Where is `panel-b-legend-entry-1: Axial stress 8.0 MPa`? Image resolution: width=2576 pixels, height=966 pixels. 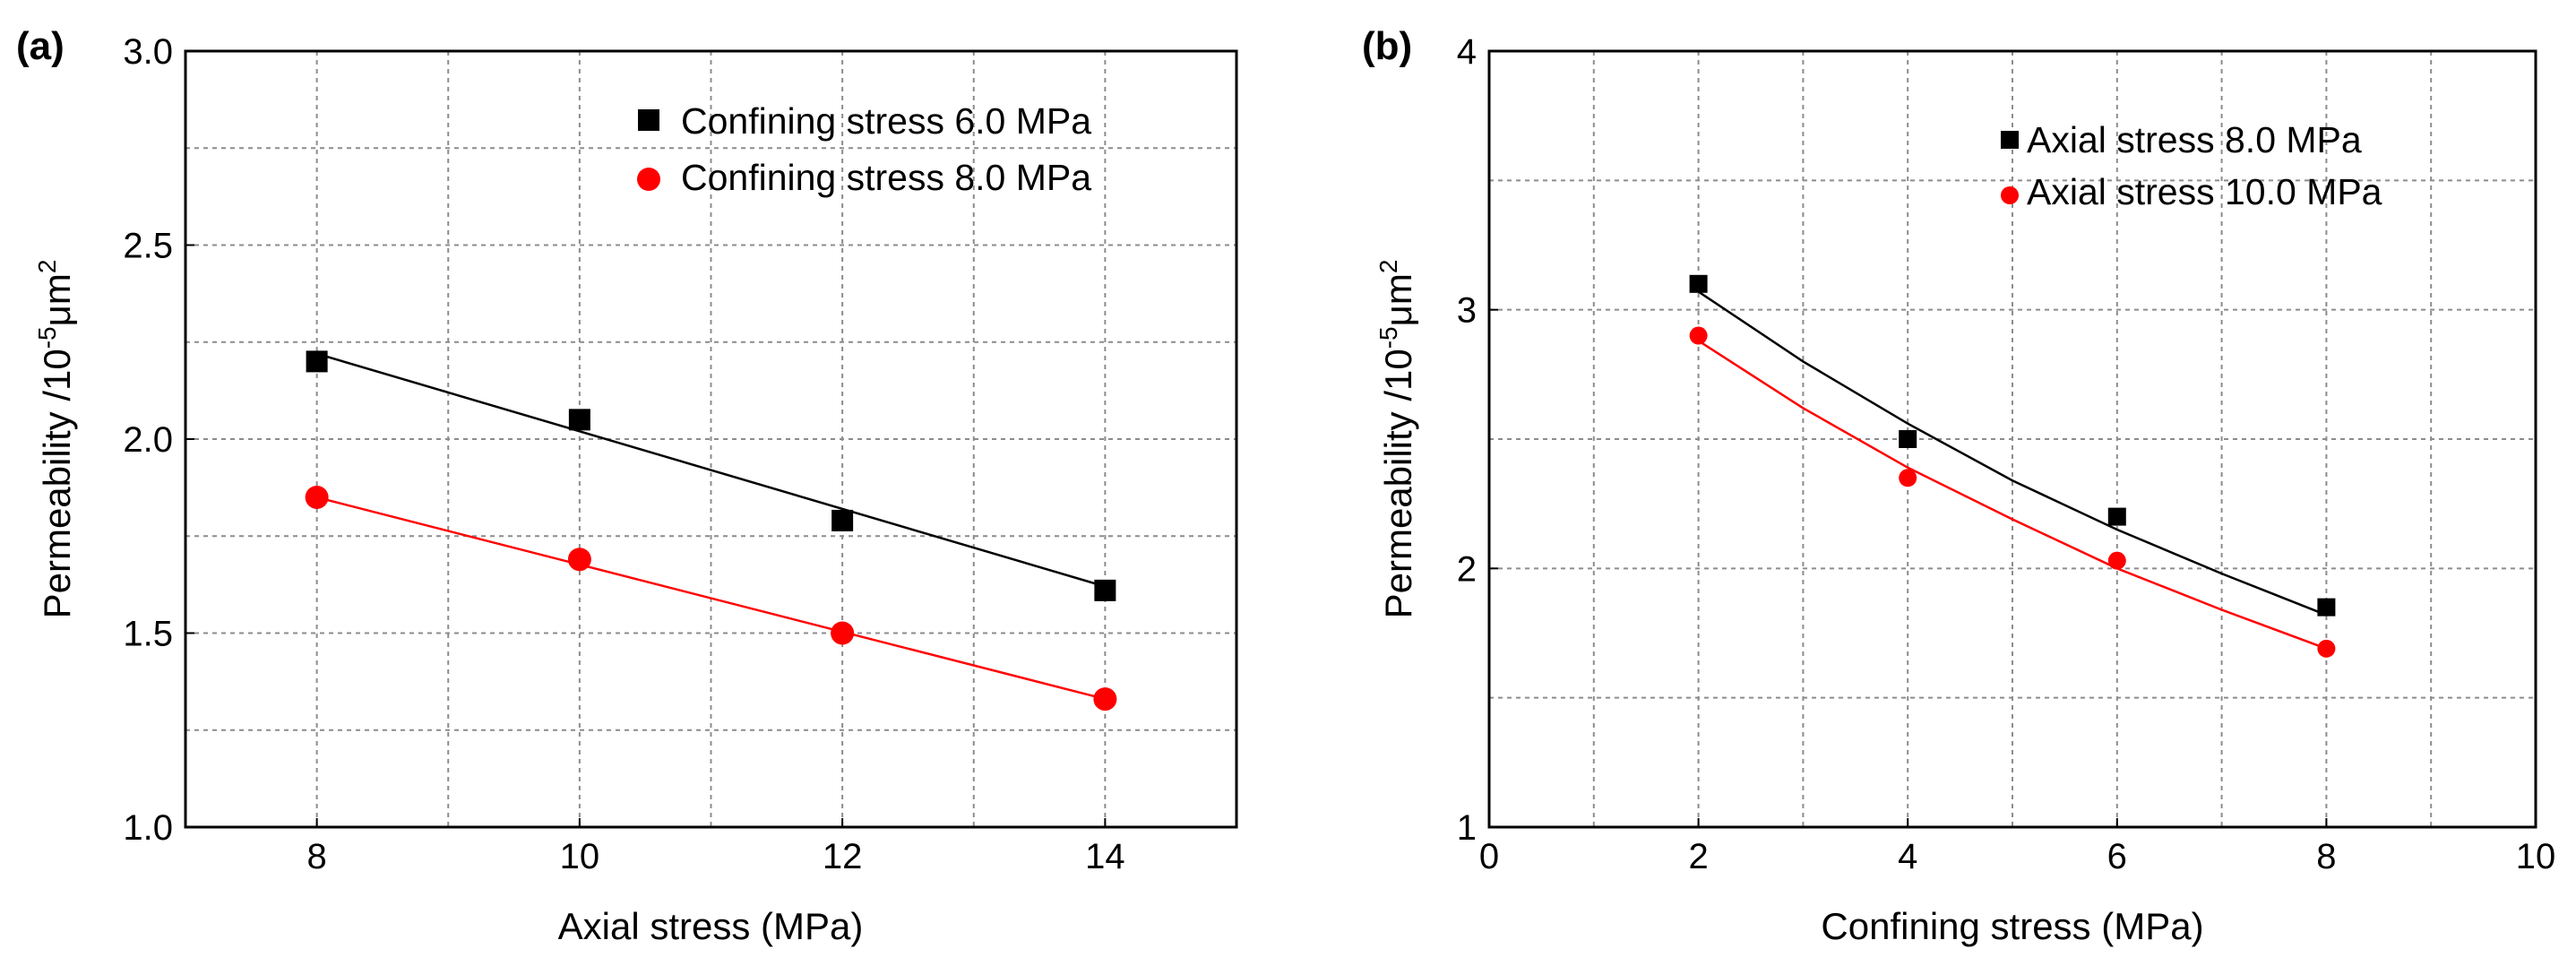
panel-b-legend-entry-1: Axial stress 8.0 MPa is located at coordinates (2194, 139).